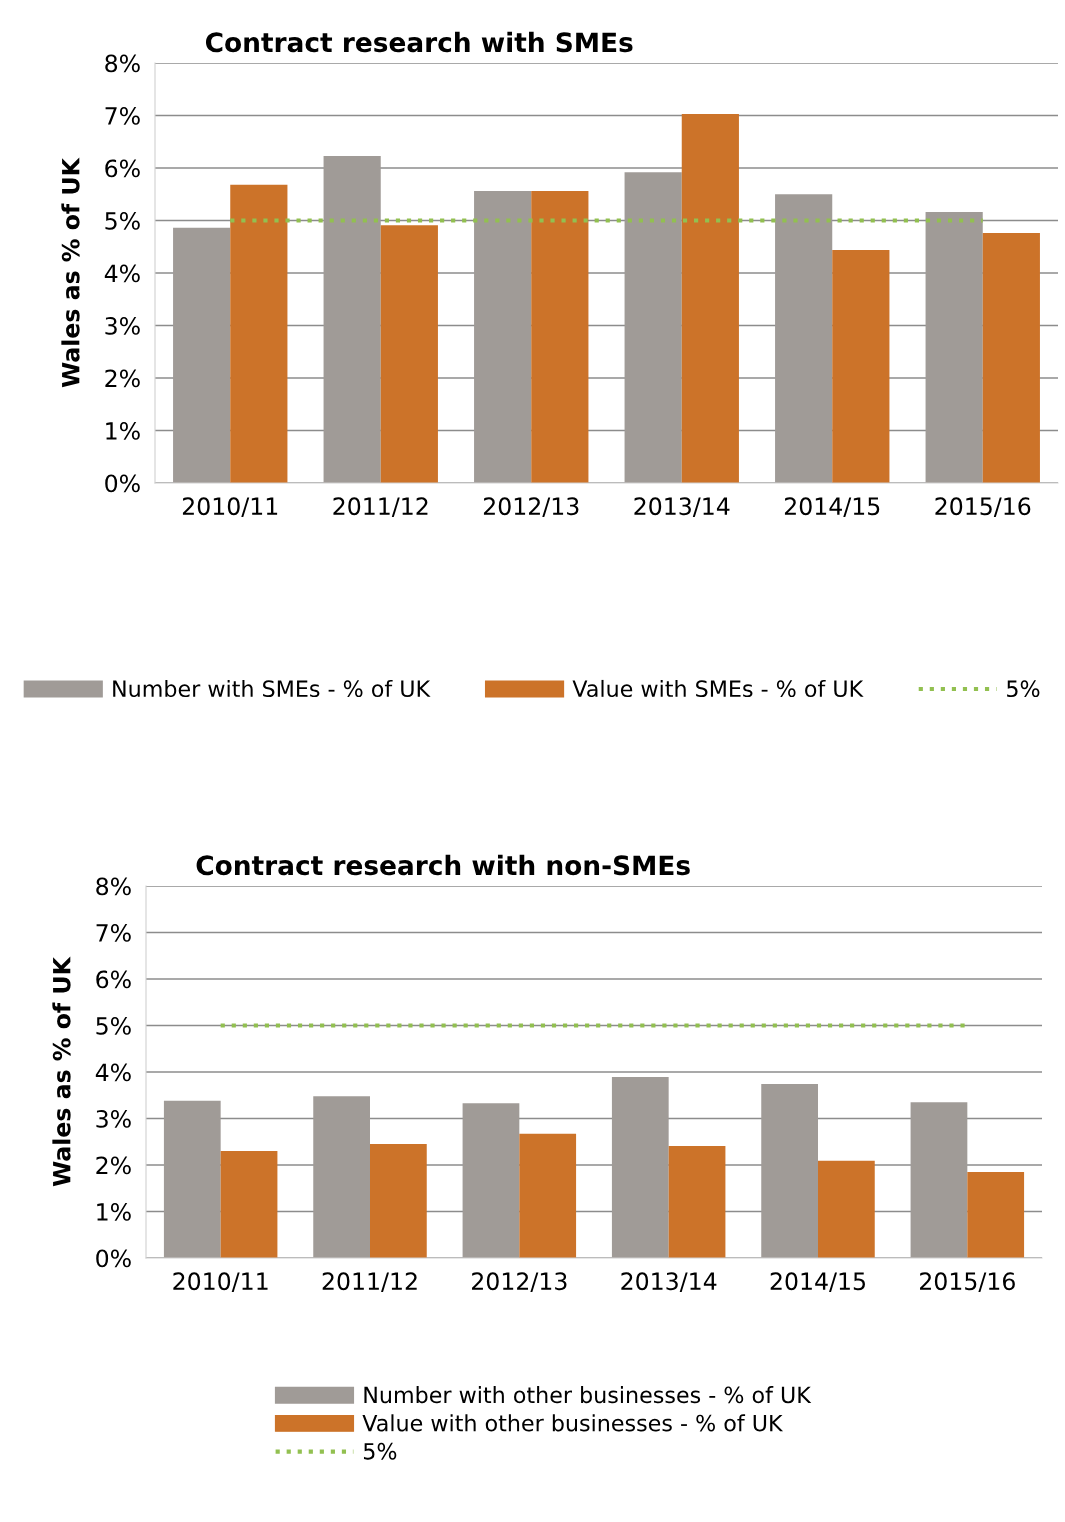  What do you see at coordinates (272, 688) in the screenshot?
I see `legend-label: Number with SMEs - % of UK` at bounding box center [272, 688].